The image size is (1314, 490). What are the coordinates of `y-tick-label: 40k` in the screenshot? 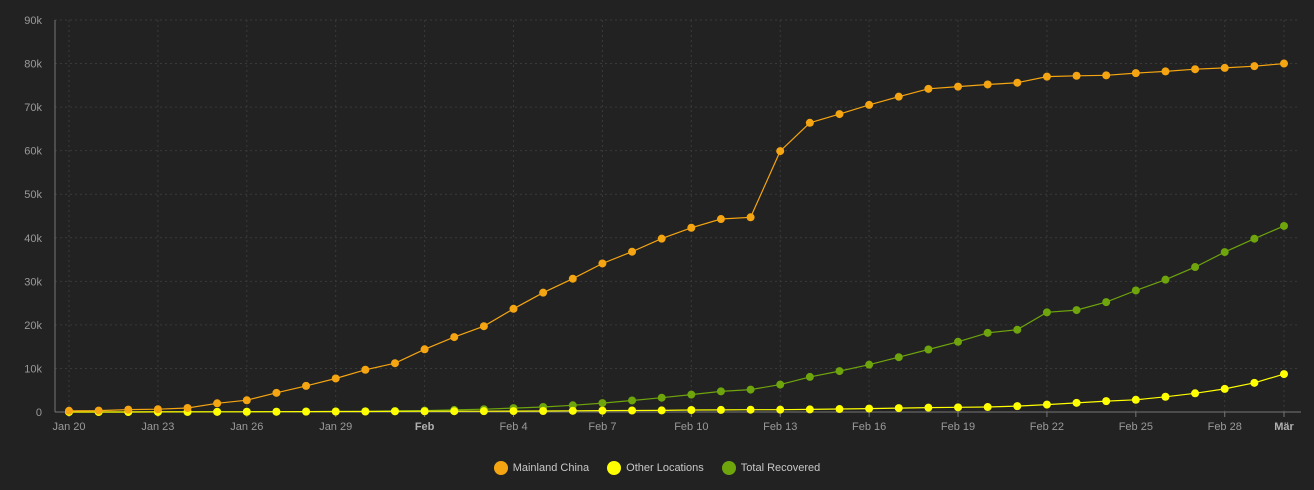 It's located at (33, 239).